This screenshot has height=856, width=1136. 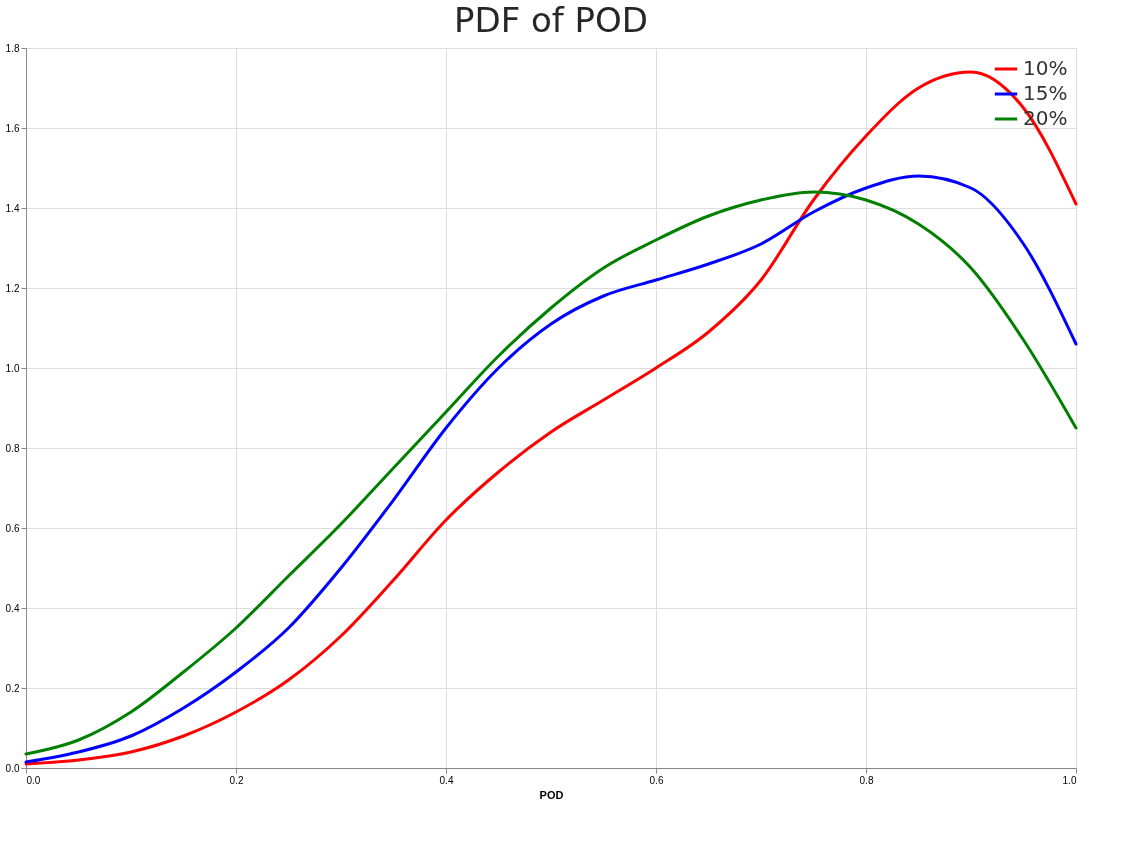 I want to click on y-tick-label: 1.2, so click(x=12, y=288).